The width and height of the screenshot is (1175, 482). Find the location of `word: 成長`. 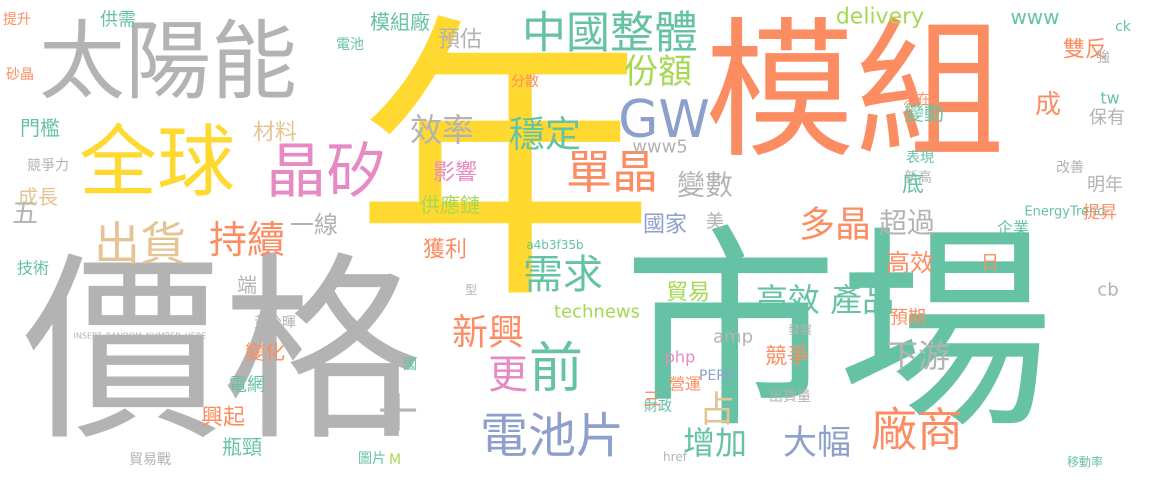

word: 成長 is located at coordinates (38, 197).